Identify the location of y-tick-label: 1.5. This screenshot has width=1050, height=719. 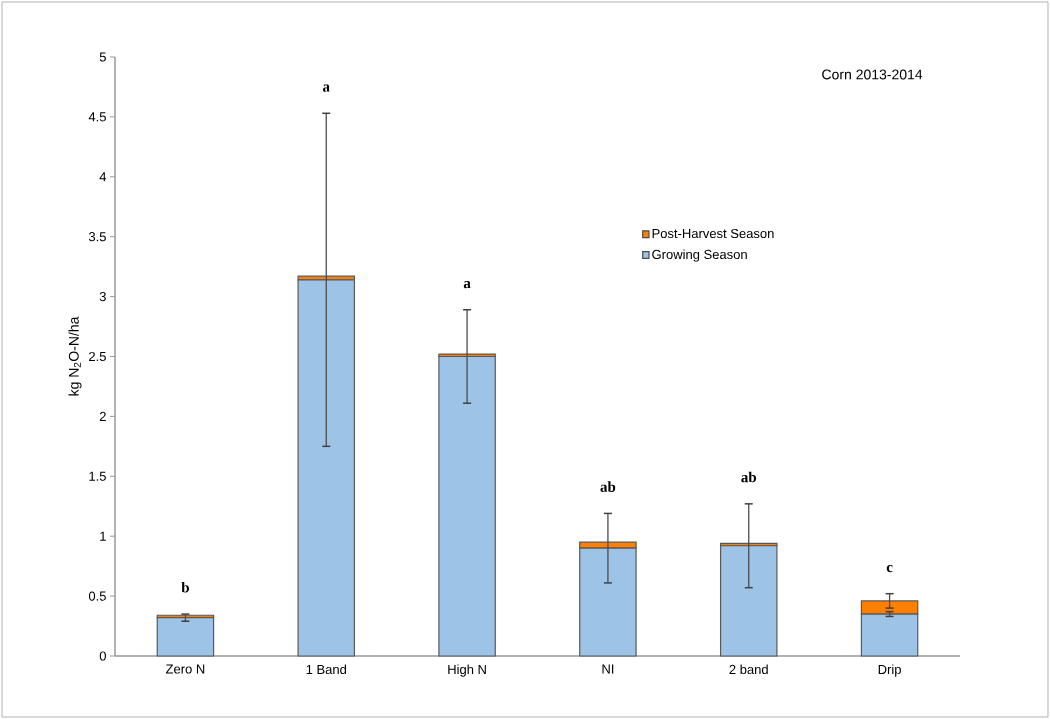
(97, 476).